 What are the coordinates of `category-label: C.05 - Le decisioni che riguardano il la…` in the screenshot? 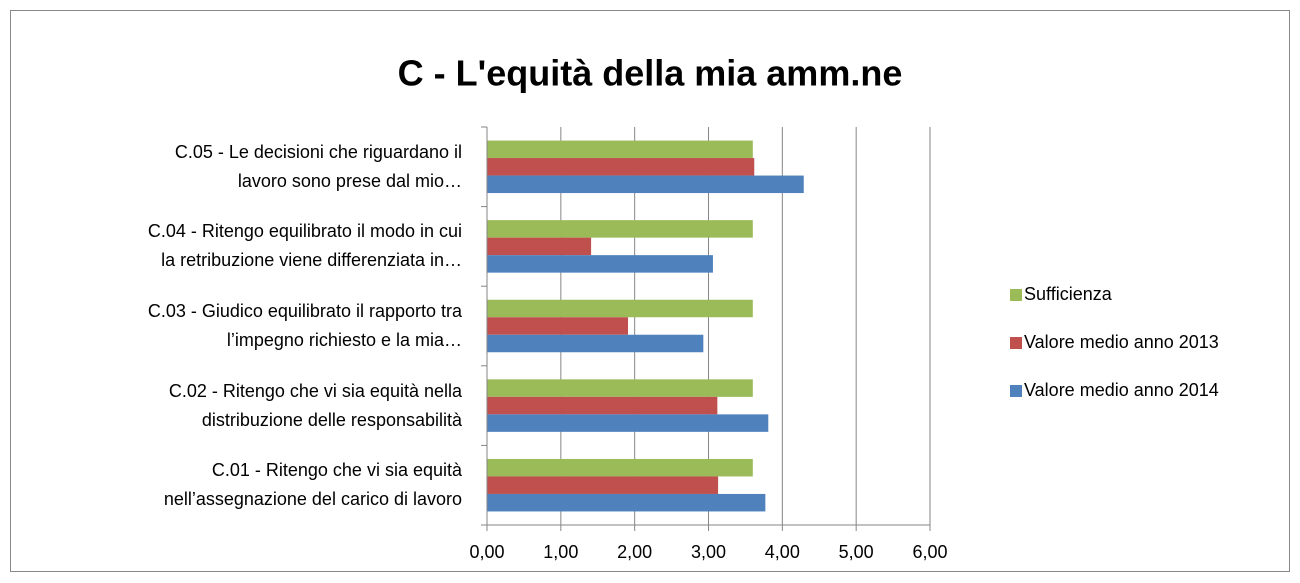 It's located at (318, 166).